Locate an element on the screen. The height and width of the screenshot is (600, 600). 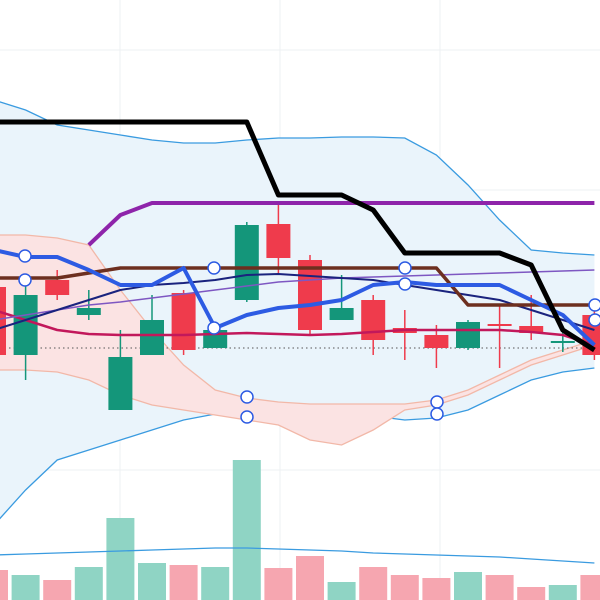
volume-average is located at coordinates (297, 555).